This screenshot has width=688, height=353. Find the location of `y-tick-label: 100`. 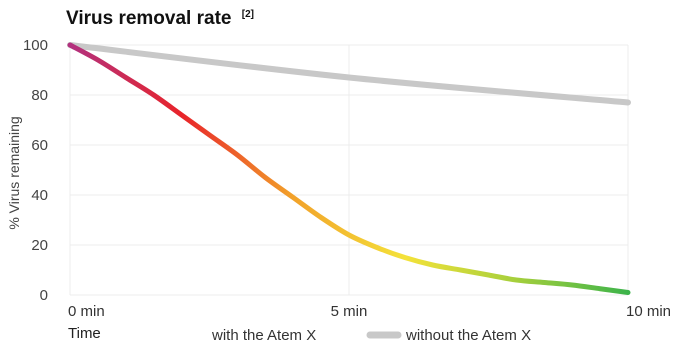

y-tick-label: 100 is located at coordinates (35, 45).